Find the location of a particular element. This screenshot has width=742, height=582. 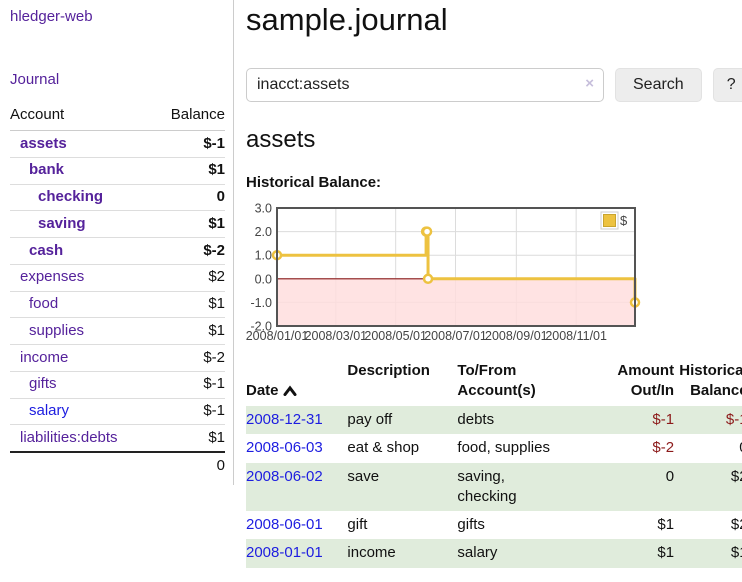

transaction-amount: $-2 is located at coordinates (663, 448).